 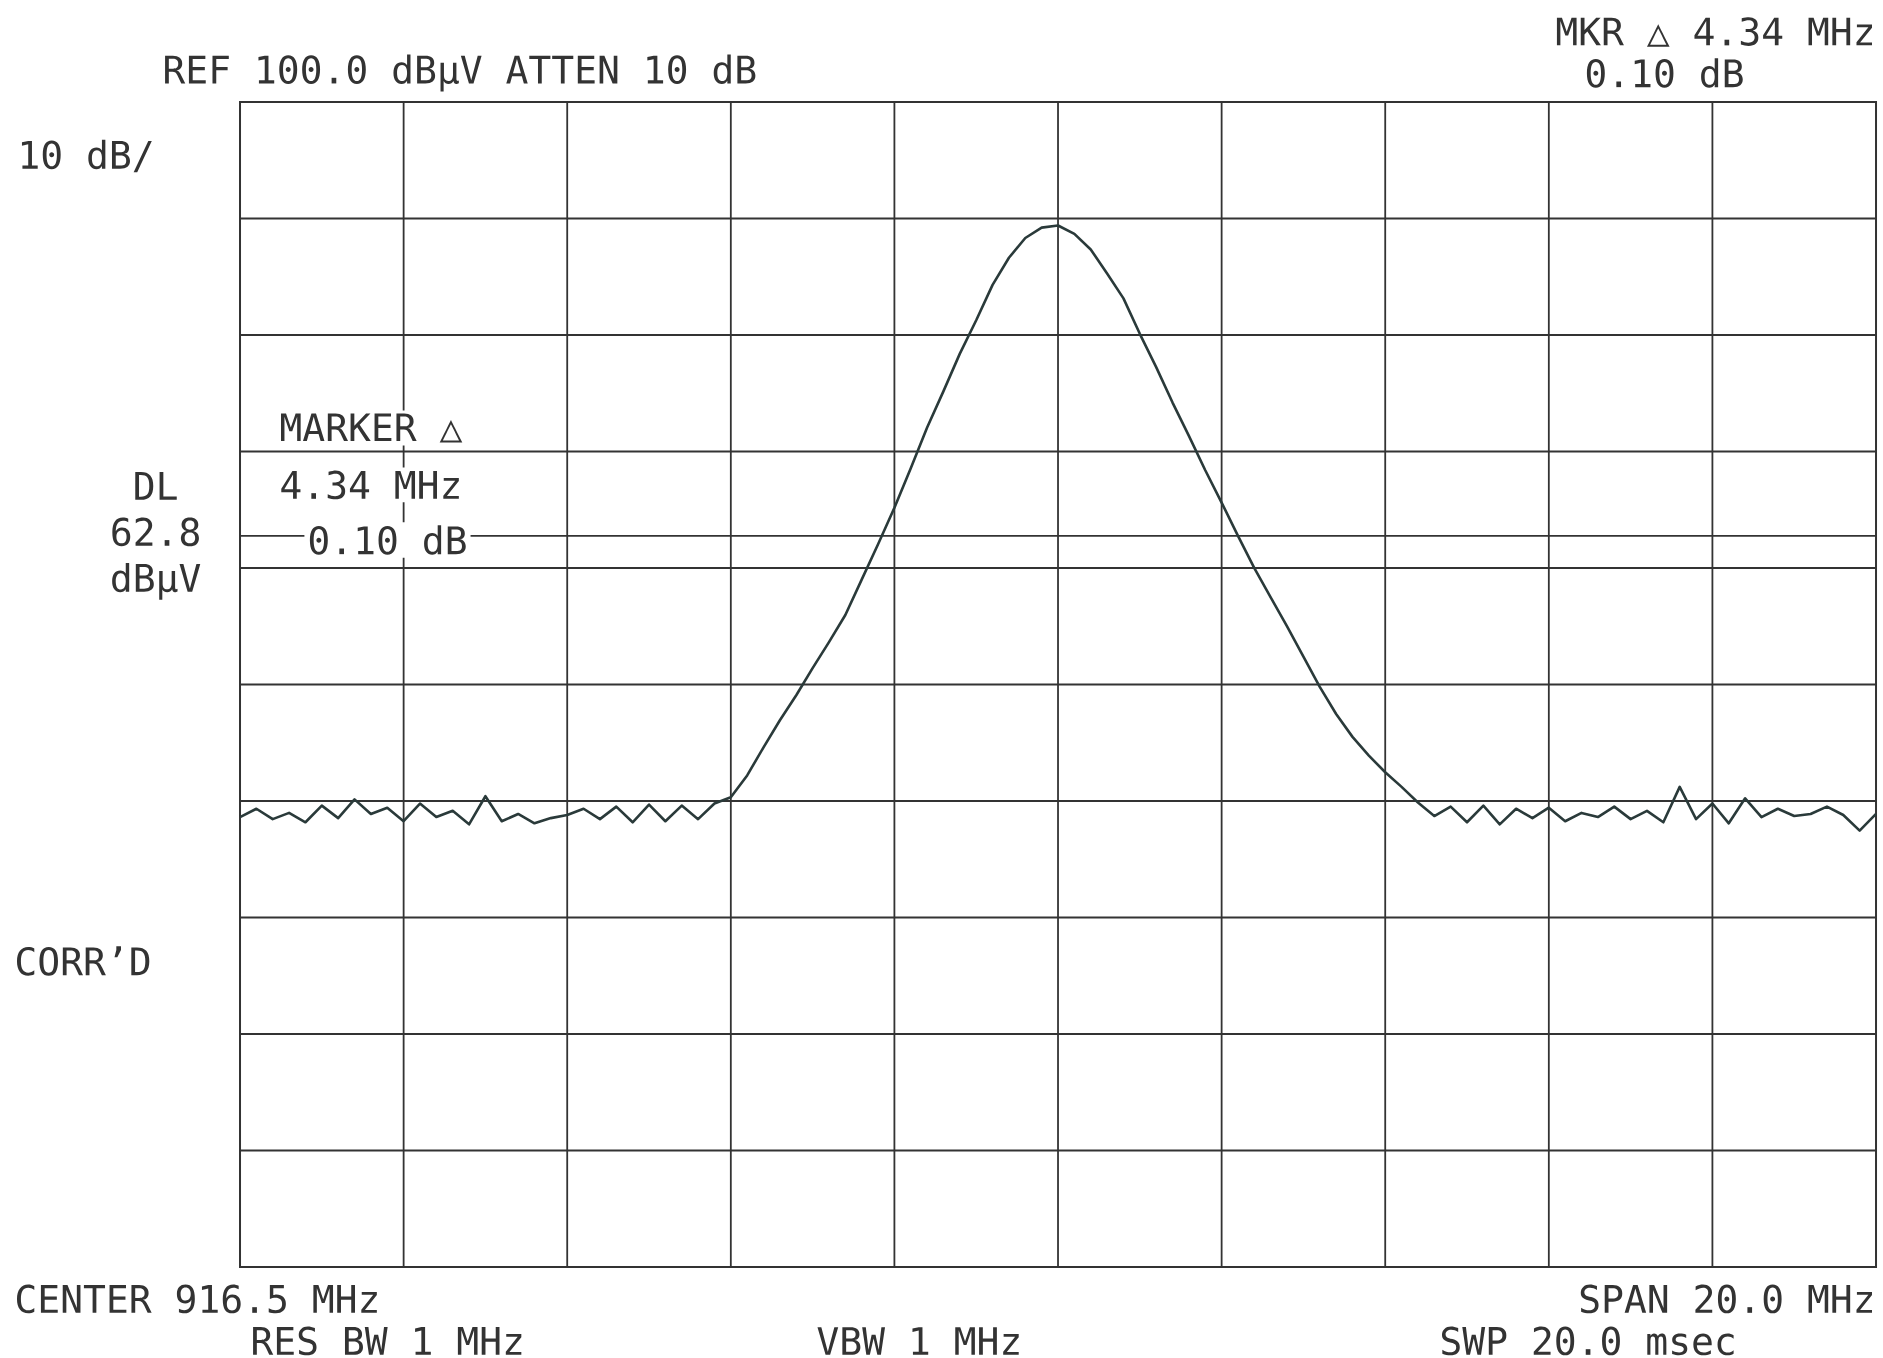 What do you see at coordinates (1726, 1299) in the screenshot?
I see `text: SPAN 20.0 MHz` at bounding box center [1726, 1299].